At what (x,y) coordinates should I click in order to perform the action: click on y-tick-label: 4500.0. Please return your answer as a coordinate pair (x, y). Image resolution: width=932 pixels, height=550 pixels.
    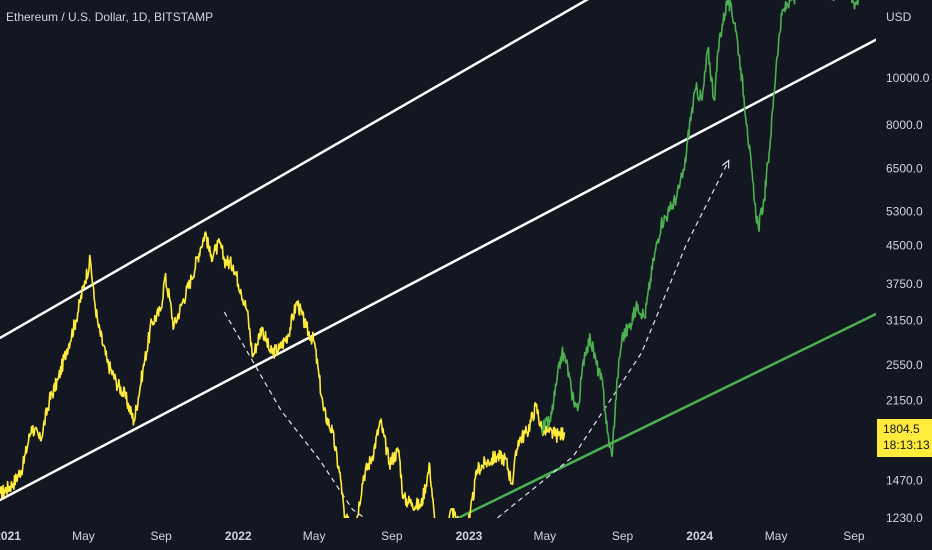
    Looking at the image, I should click on (904, 246).